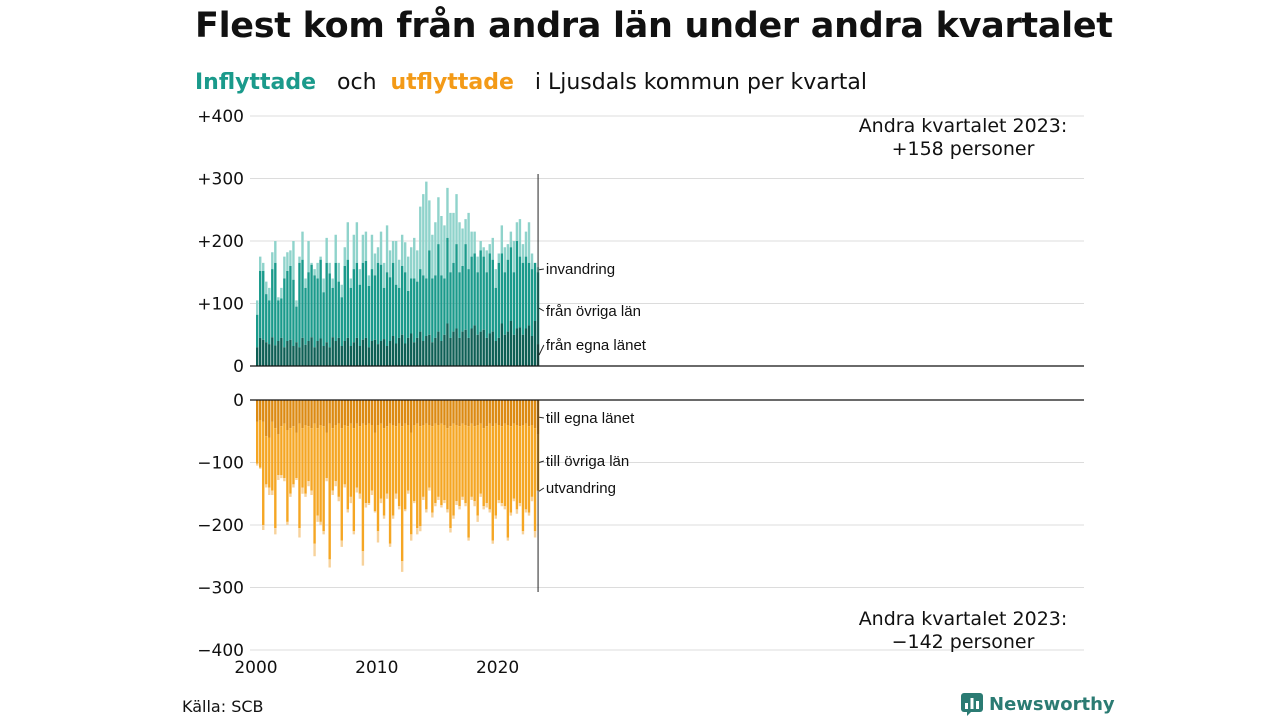 The width and height of the screenshot is (1280, 720). I want to click on inflow-bars, so click(398, 273).